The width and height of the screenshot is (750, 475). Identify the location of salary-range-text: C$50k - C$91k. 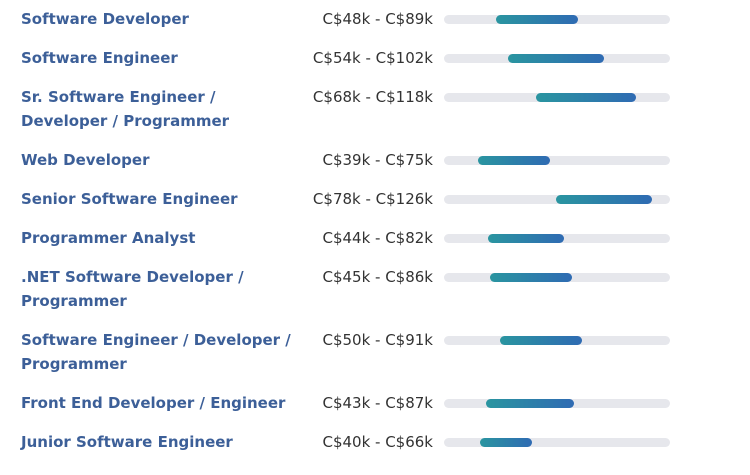
(377, 340).